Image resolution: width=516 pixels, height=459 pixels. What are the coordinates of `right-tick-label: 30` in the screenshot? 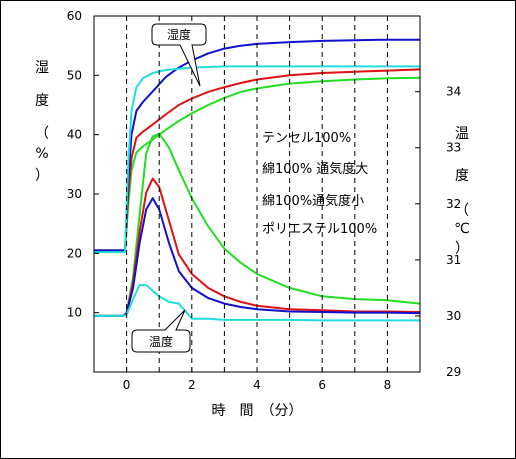 It's located at (453, 316).